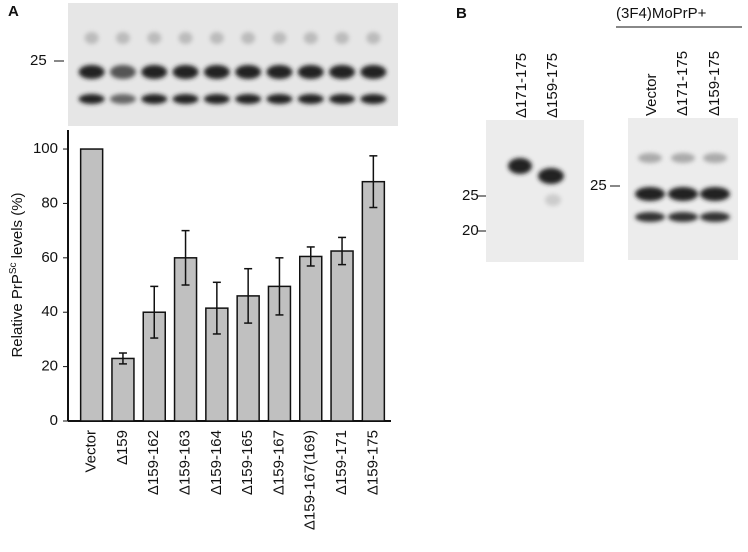  I want to click on panel-label: A, so click(13, 11).